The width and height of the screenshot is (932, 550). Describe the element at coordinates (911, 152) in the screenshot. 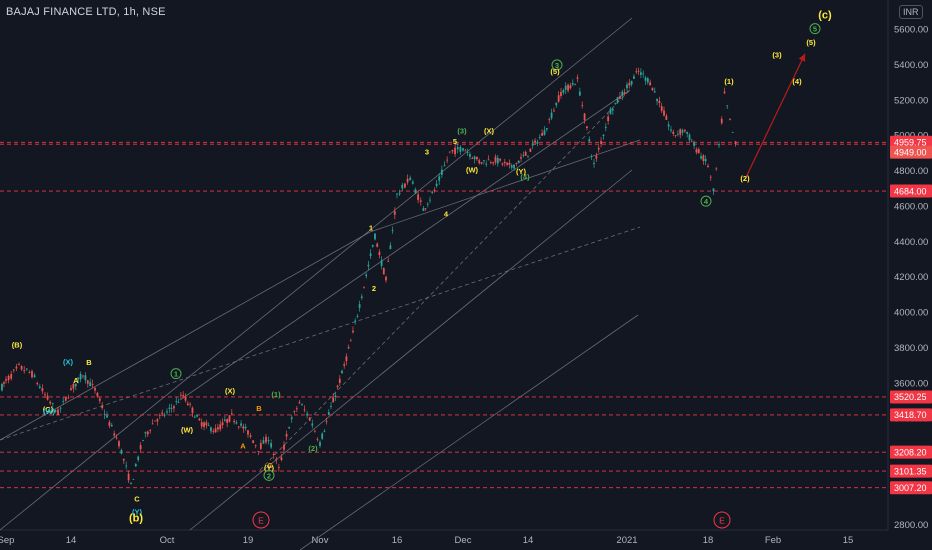

I see `price-level-badge: 4949.00` at that location.